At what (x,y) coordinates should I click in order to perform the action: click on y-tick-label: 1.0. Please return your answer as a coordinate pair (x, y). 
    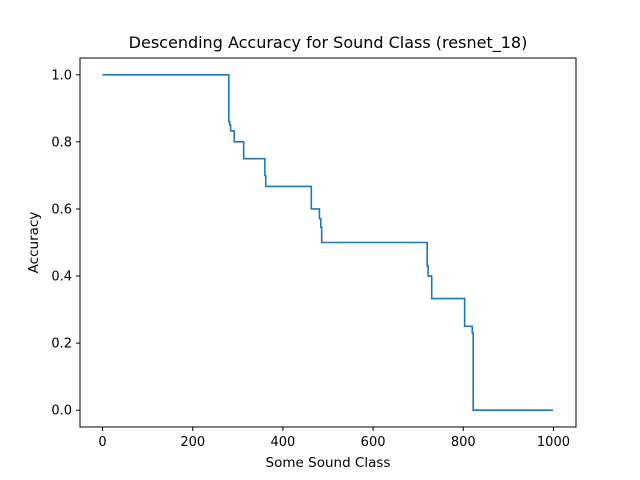
    Looking at the image, I should click on (61, 75).